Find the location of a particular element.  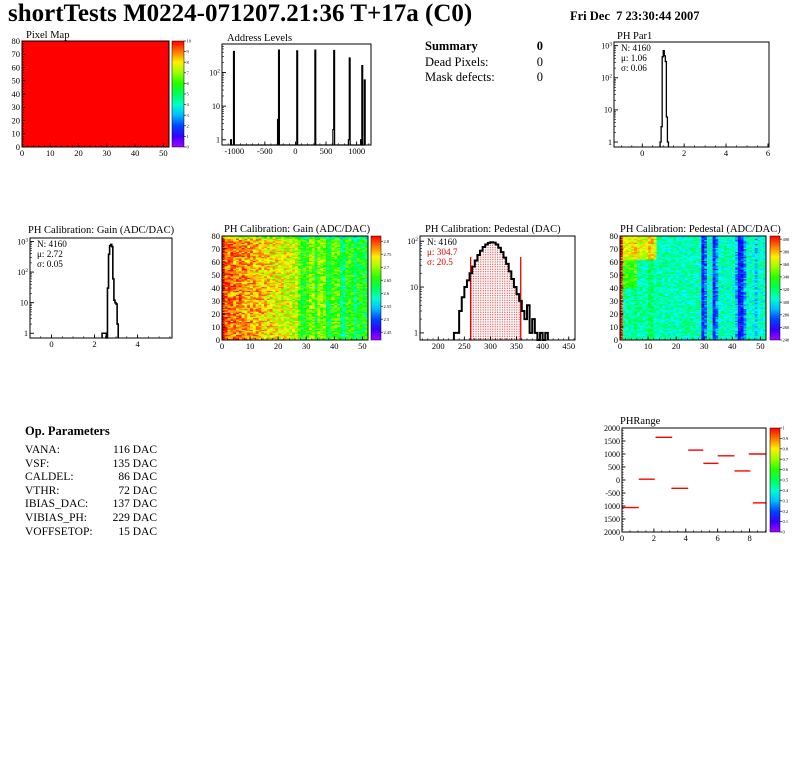

colorbar-label: 0.4 is located at coordinates (786, 490).